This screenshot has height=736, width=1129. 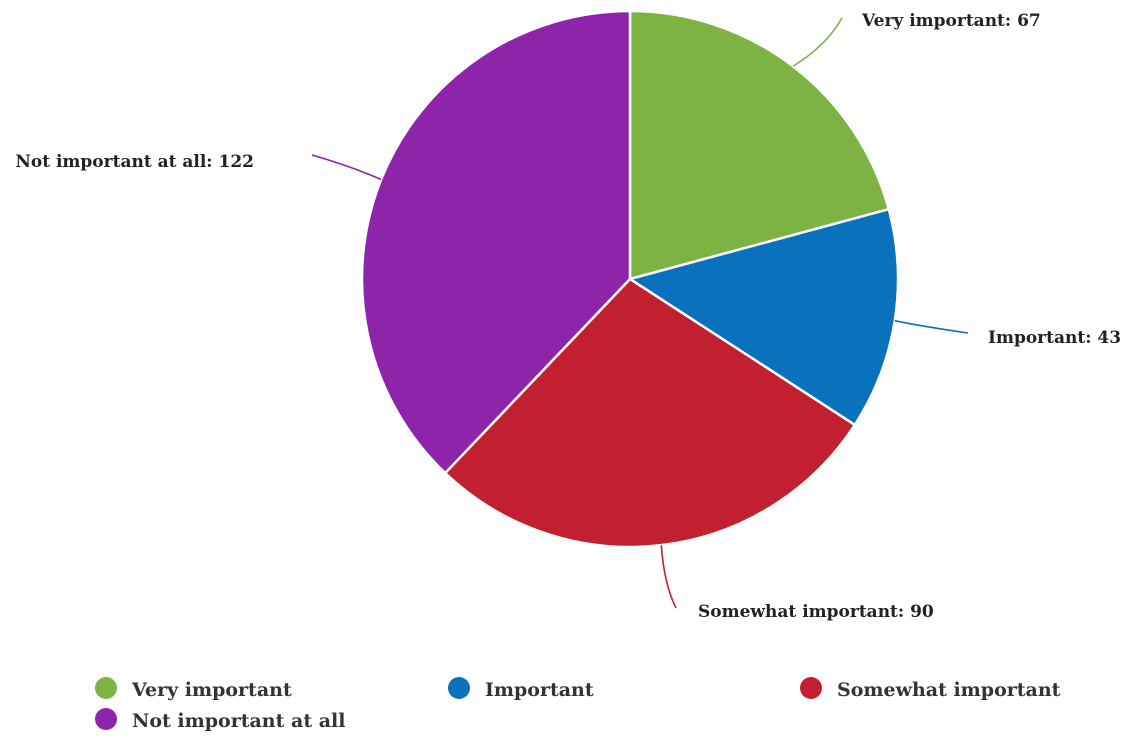 I want to click on legend-label: Important, so click(x=539, y=690).